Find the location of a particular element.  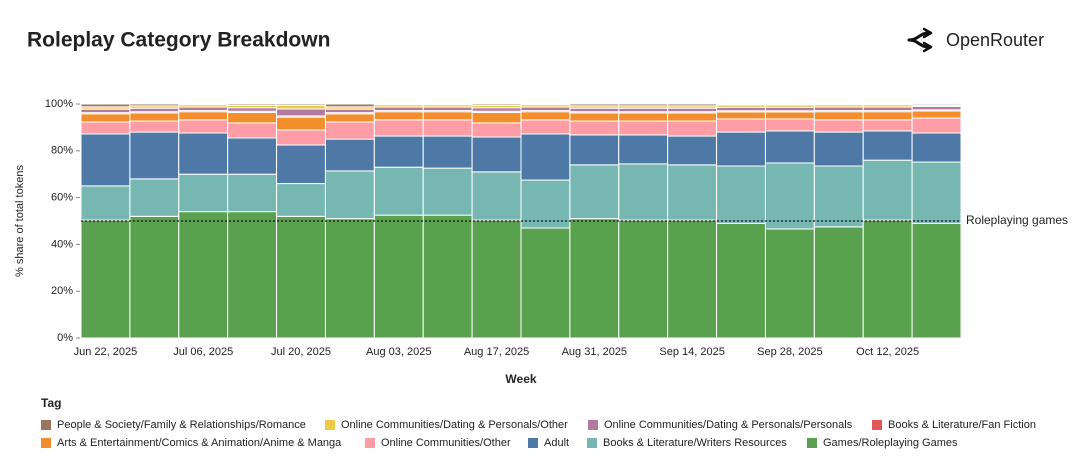

x-tick-label: Jul 20, 2025 is located at coordinates (301, 352).